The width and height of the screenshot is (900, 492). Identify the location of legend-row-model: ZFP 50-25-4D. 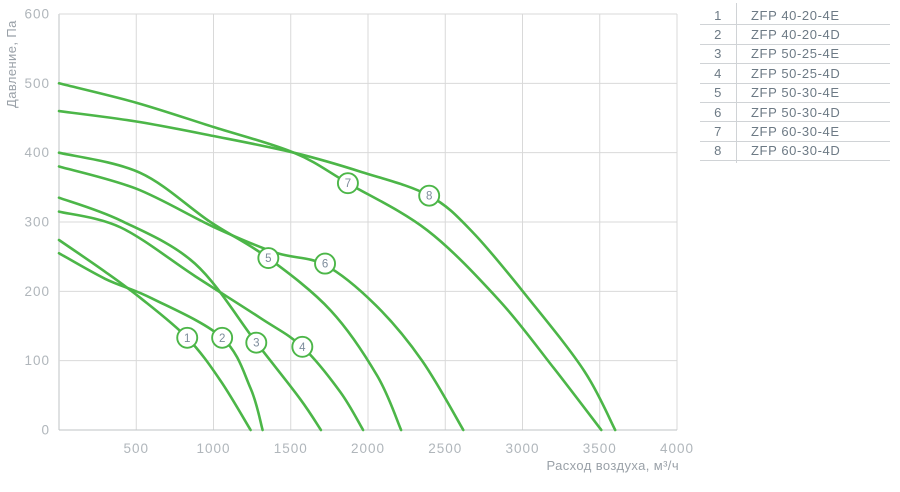
(796, 73).